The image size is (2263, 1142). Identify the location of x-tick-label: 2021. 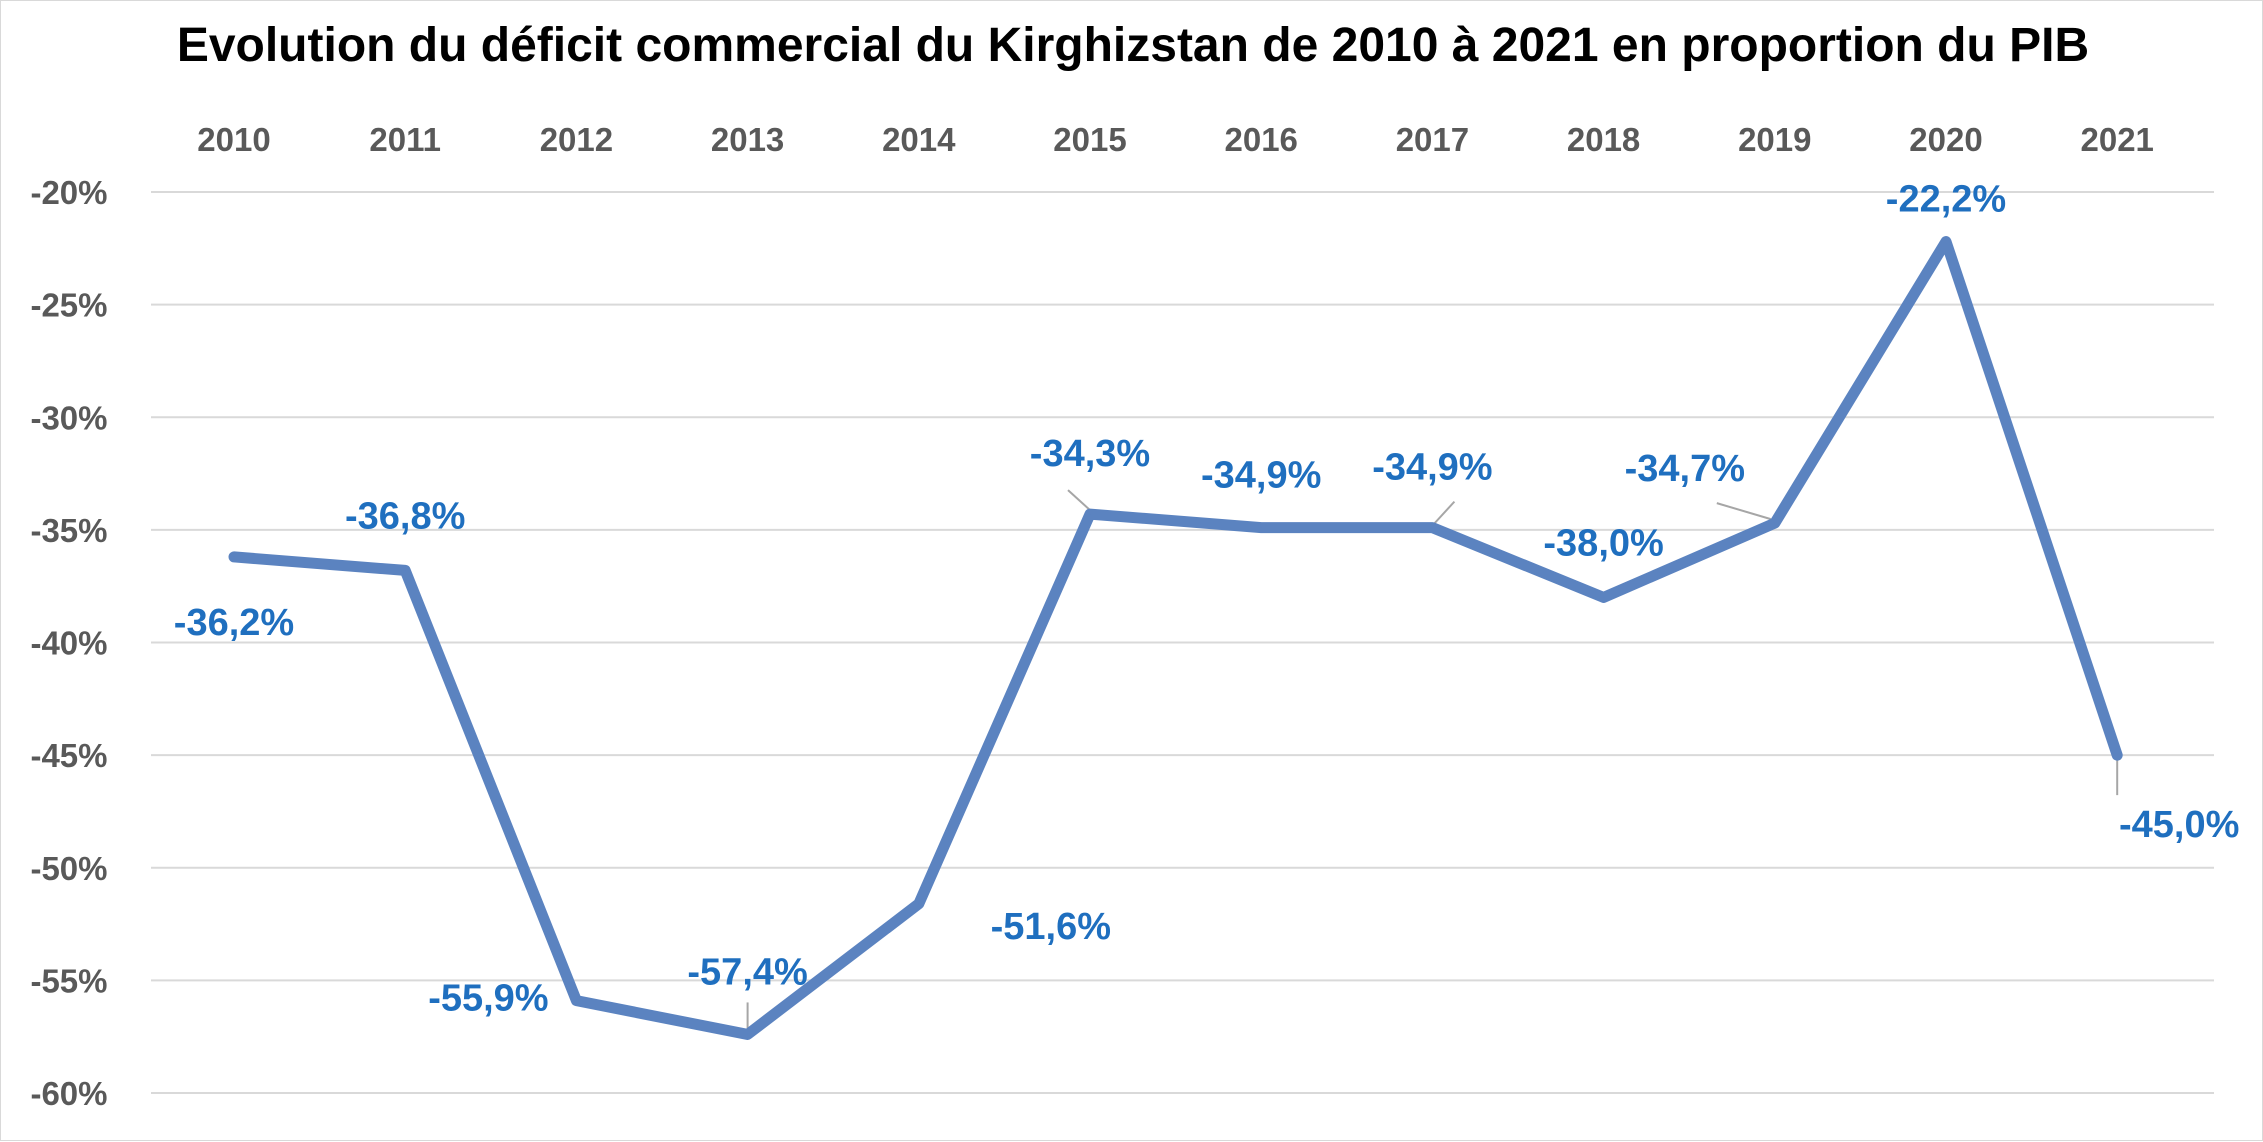
(2116, 139).